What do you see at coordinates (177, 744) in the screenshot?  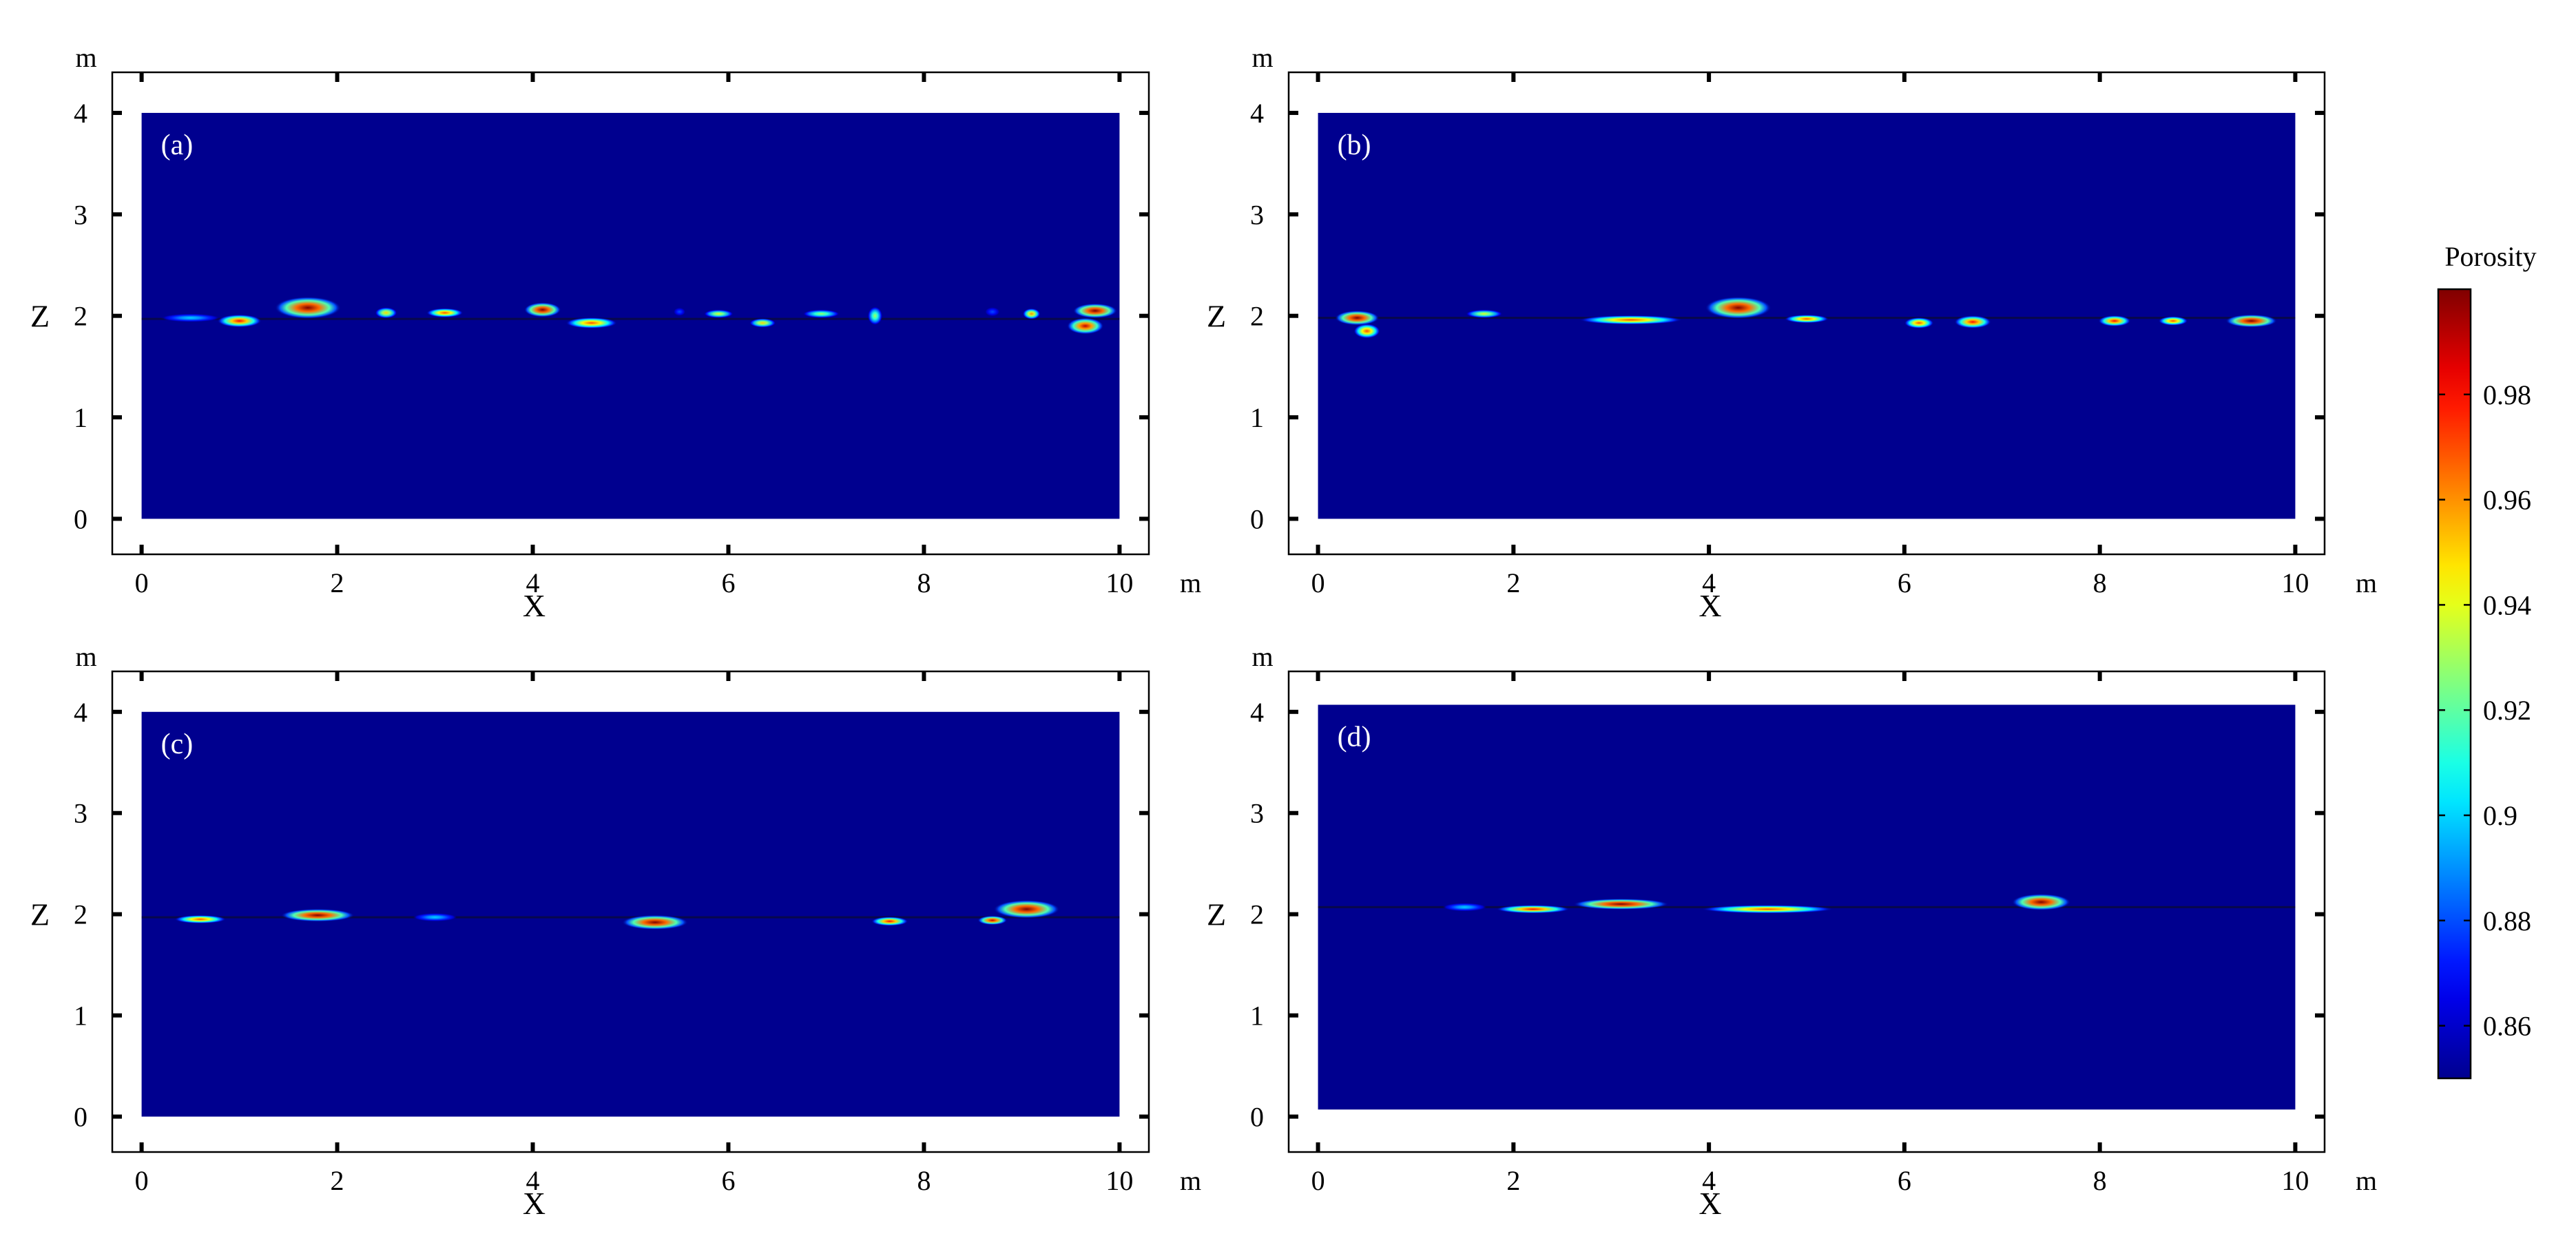 I see `panel-label: (c)` at bounding box center [177, 744].